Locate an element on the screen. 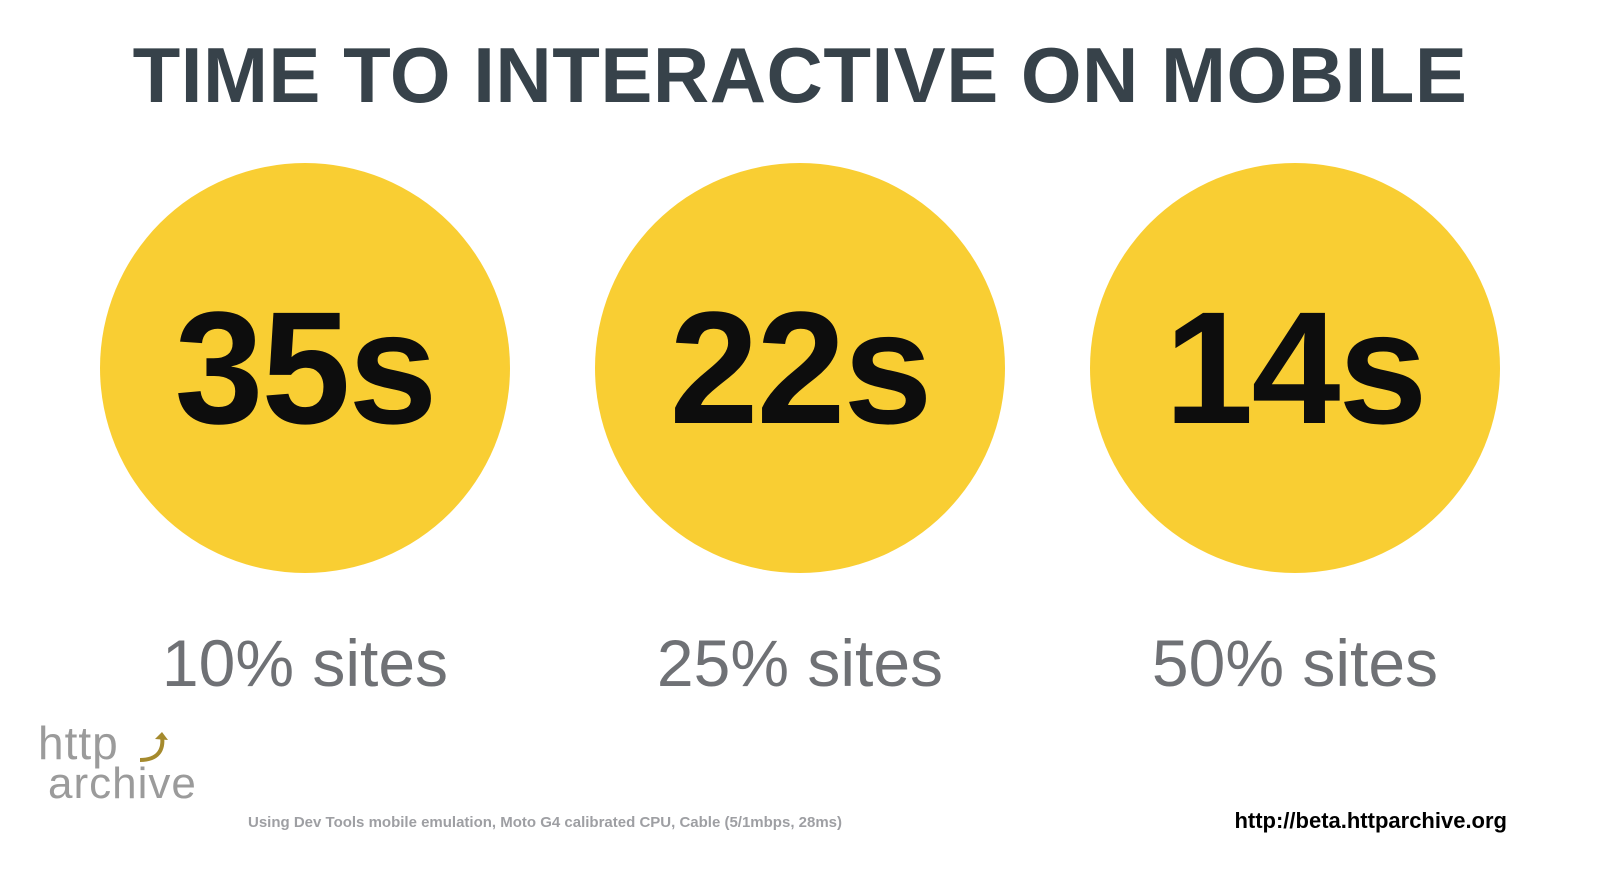 This screenshot has width=1600, height=889. metric-label: 50% sites is located at coordinates (1295, 663).